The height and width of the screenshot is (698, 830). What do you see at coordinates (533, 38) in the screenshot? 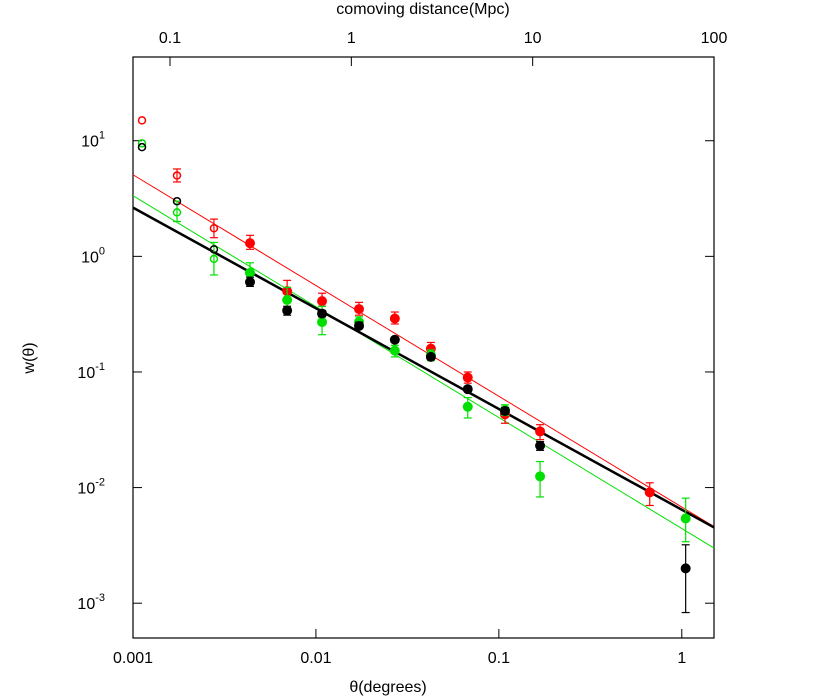
I see `x2-tick-label: 10` at bounding box center [533, 38].